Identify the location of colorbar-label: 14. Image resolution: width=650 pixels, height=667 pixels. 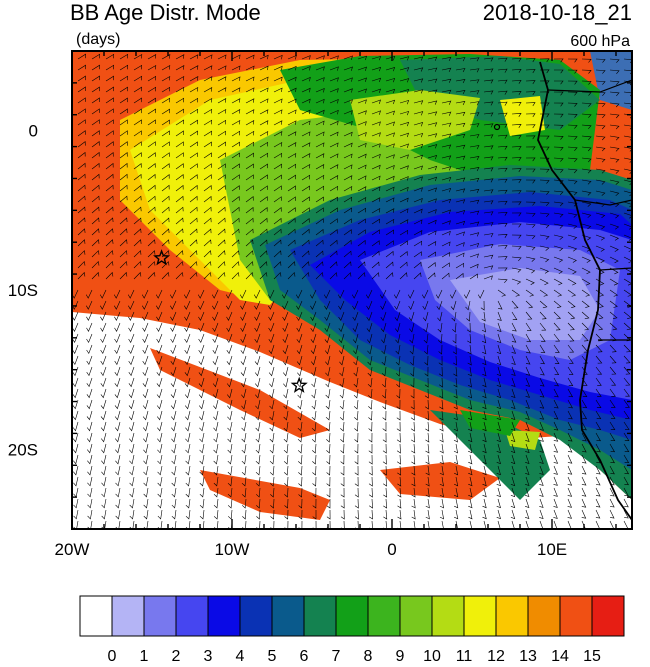
(560, 656).